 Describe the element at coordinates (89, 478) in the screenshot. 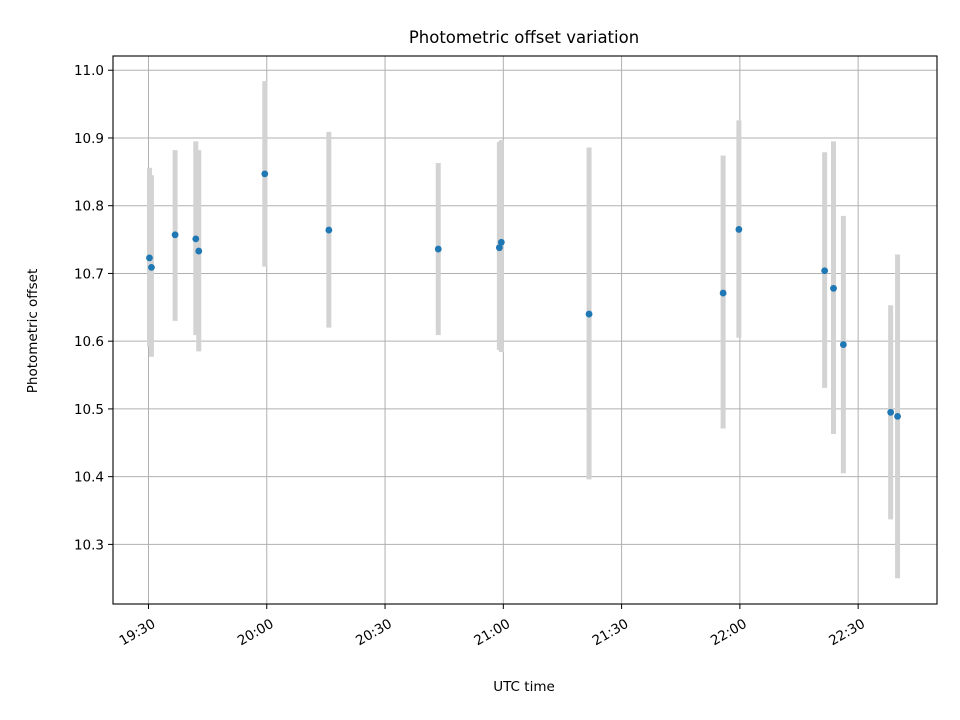

I see `y-tick-label: 10.4` at that location.